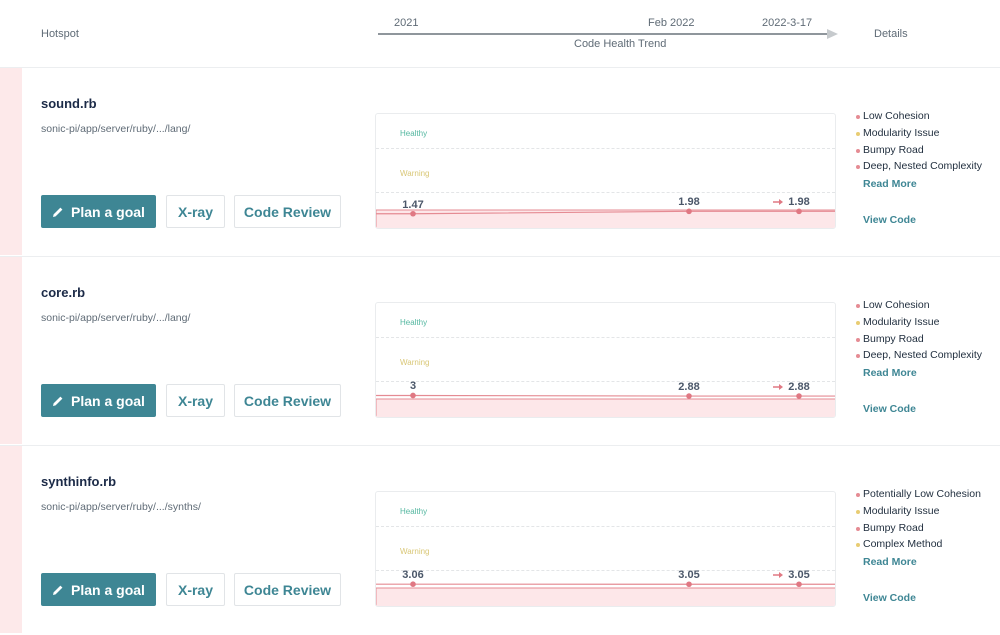  Describe the element at coordinates (605, 360) in the screenshot. I see `code-health-trend-chart: Healthy Warning 3 2.88 2.88` at that location.